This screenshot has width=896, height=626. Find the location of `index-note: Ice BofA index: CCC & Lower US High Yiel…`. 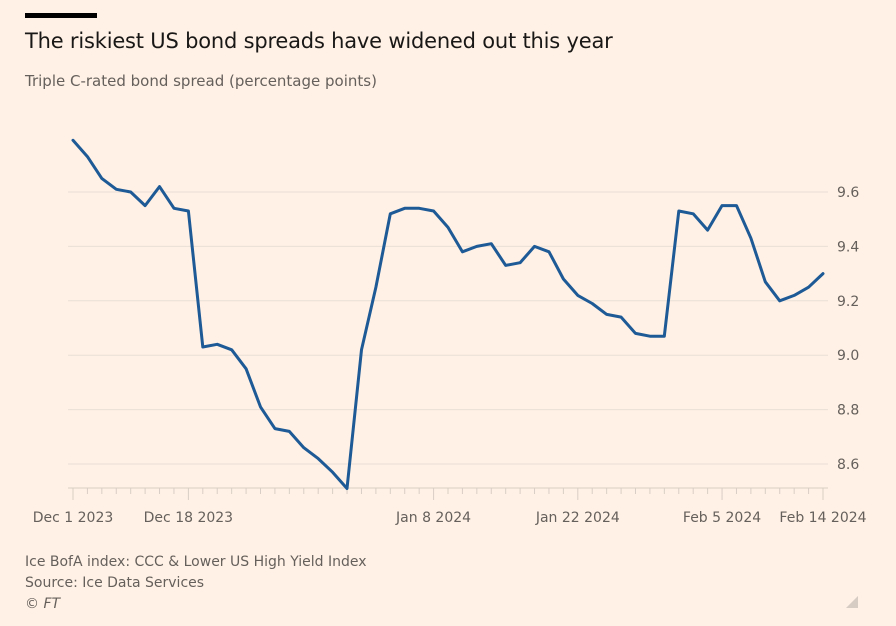

index-note: Ice BofA index: CCC & Lower US High Yiel… is located at coordinates (196, 562).